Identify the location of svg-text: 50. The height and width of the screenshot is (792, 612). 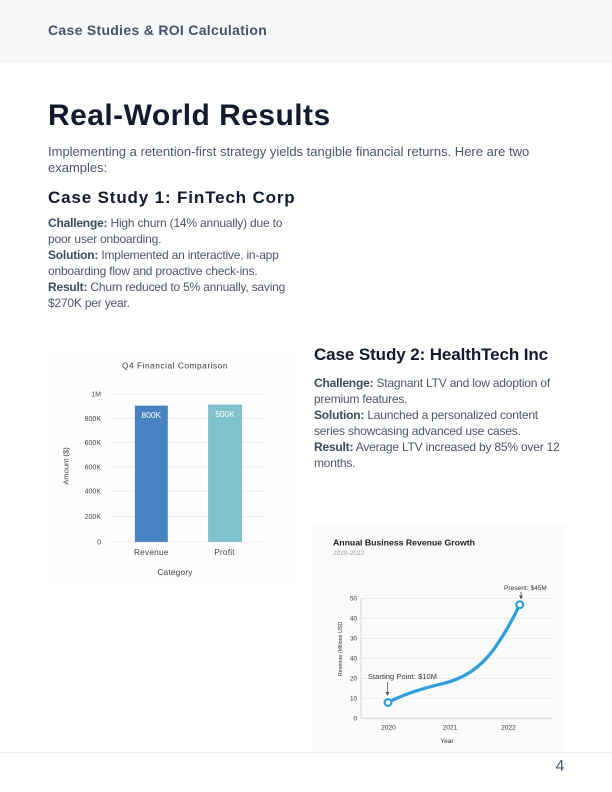
(354, 599).